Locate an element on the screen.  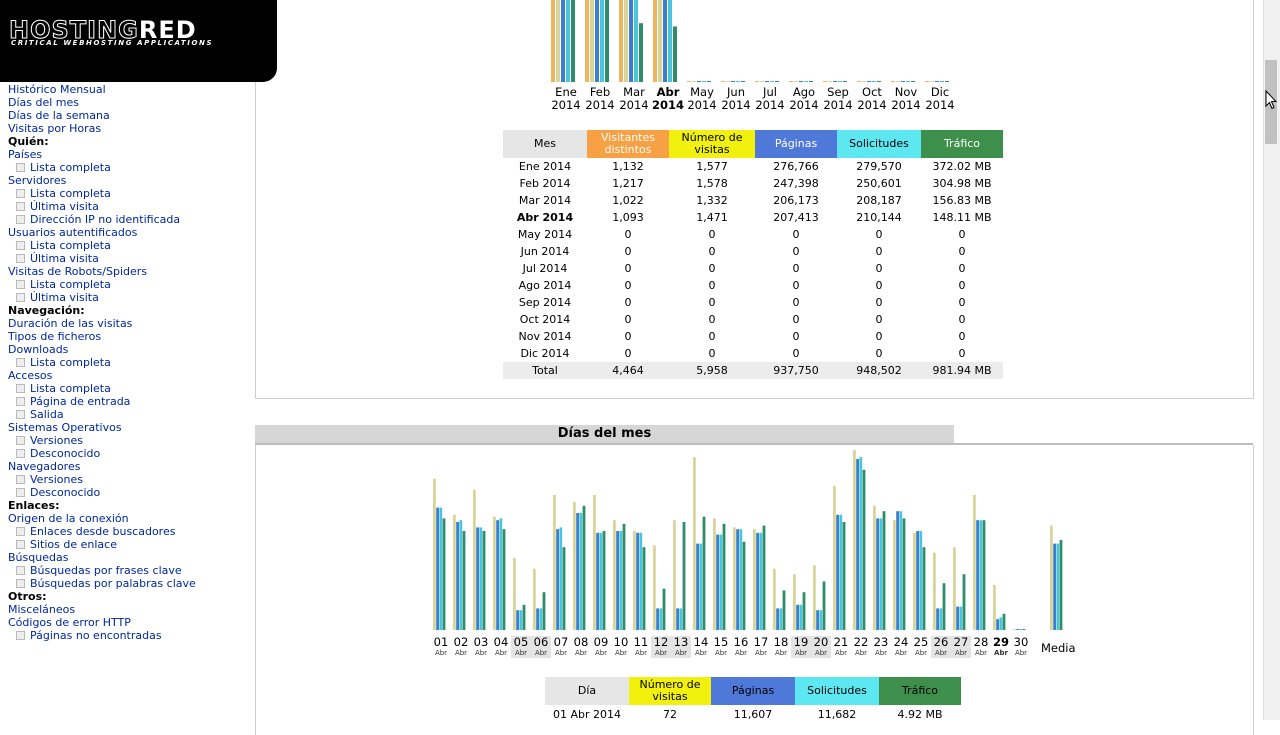
monthly-cell-num: 0 is located at coordinates (712, 285).